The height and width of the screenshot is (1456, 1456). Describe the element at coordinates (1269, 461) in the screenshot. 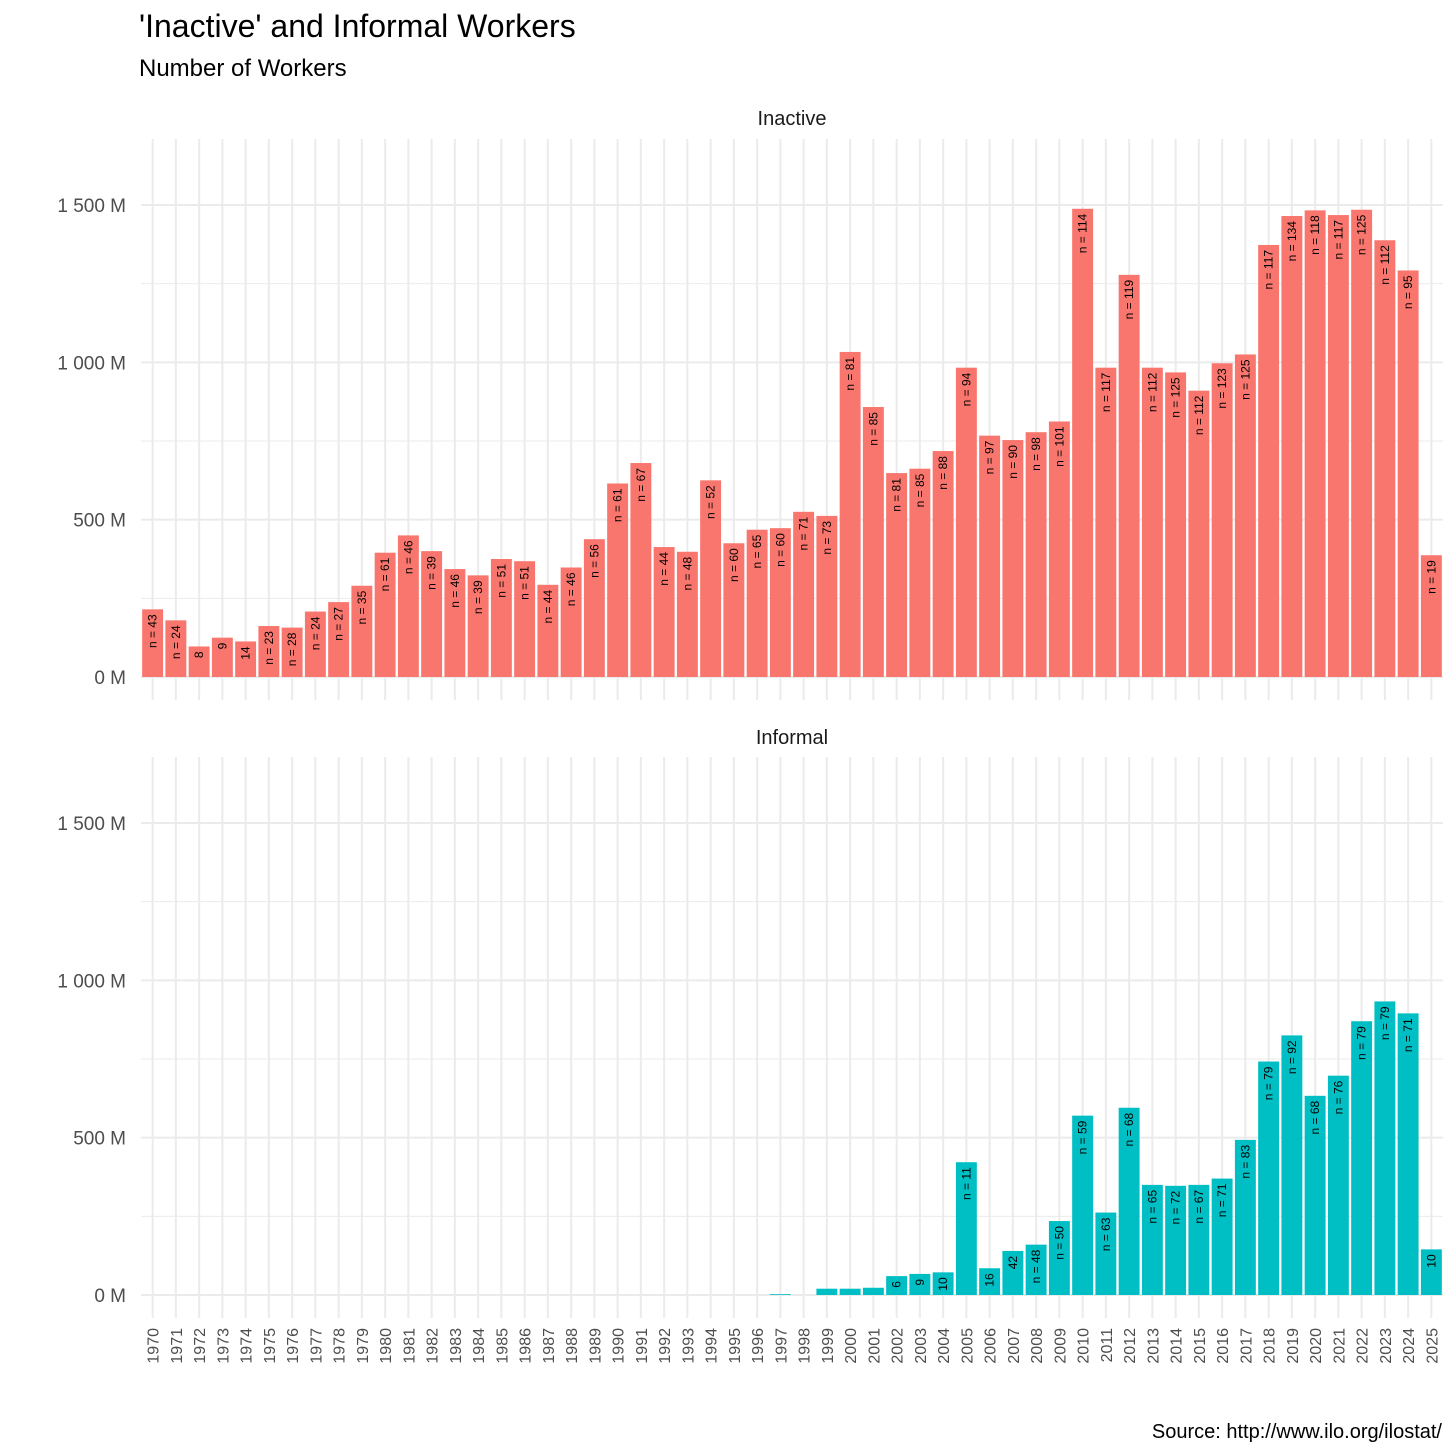

I see `bar-inactive-2018` at that location.